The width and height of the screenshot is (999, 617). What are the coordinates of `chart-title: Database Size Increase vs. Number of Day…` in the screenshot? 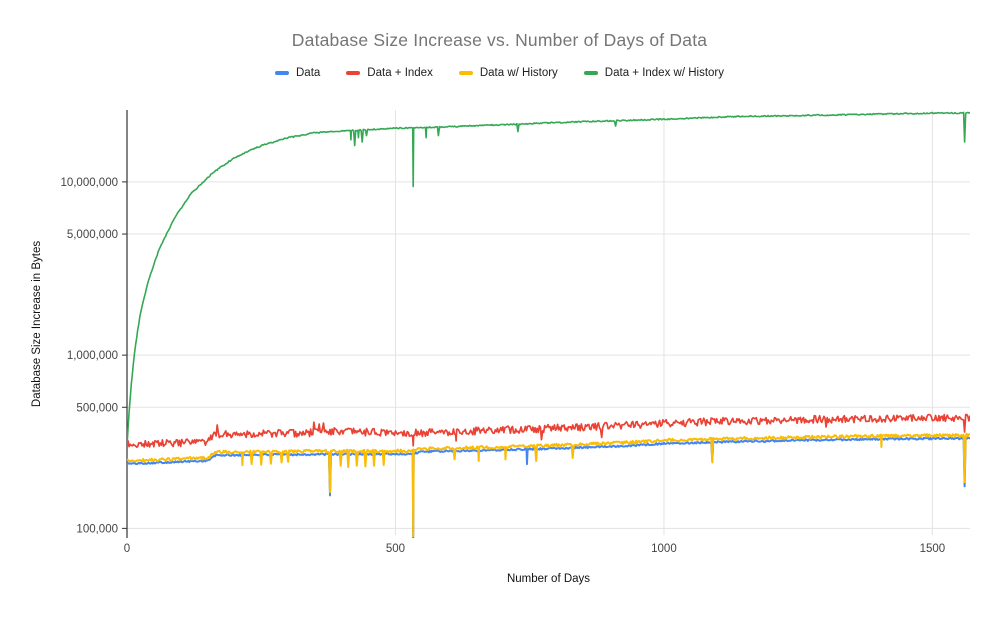 It's located at (499, 40).